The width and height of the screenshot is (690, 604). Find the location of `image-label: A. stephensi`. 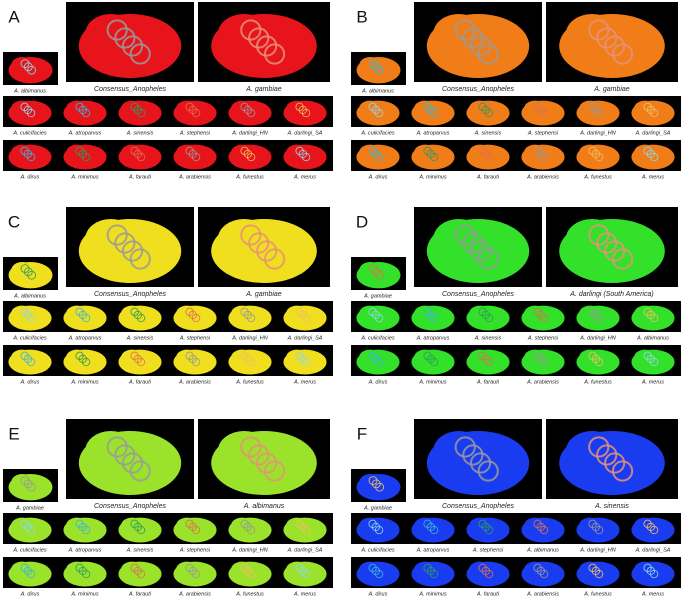

image-label: A. stephensi is located at coordinates (195, 133).